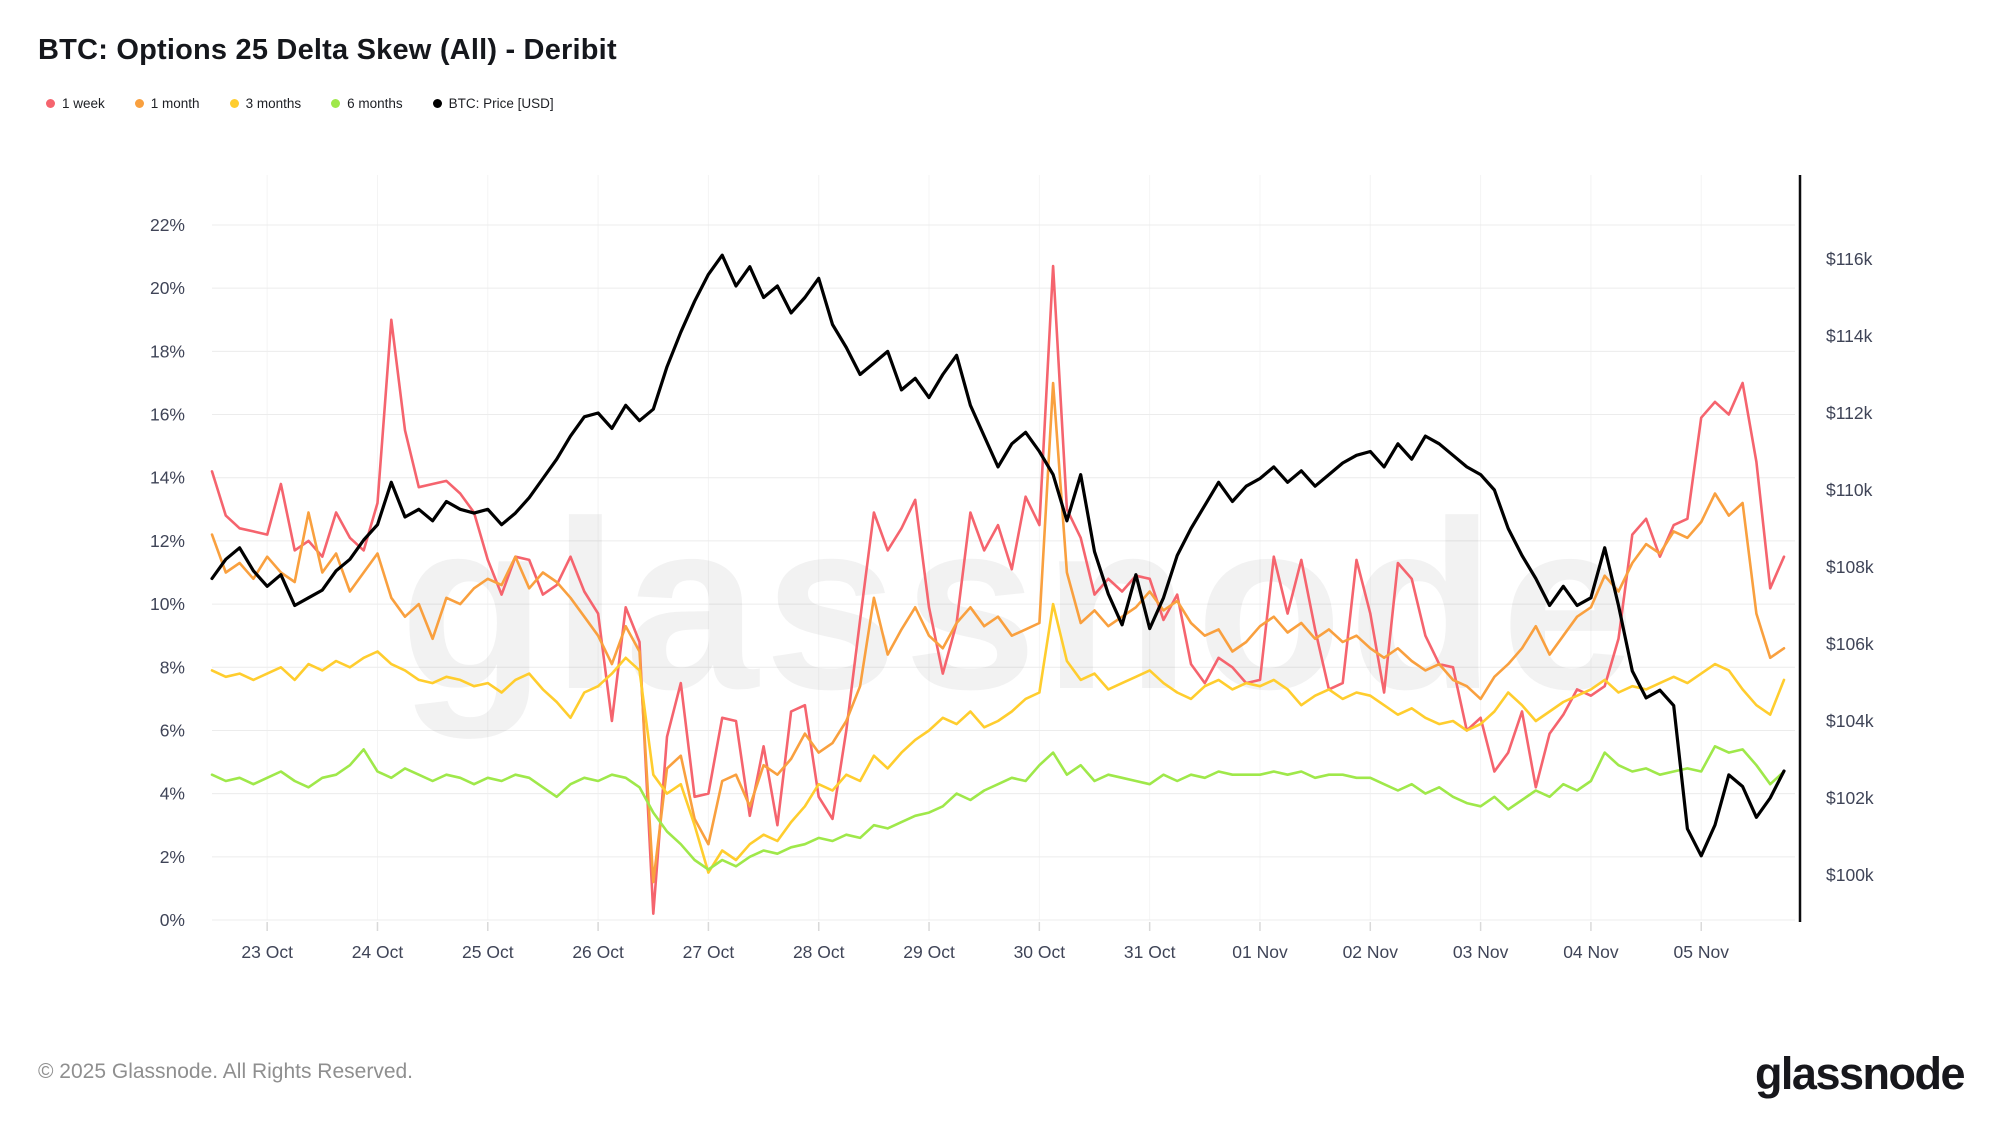  What do you see at coordinates (172, 667) in the screenshot?
I see `skew-axis-label: 8%` at bounding box center [172, 667].